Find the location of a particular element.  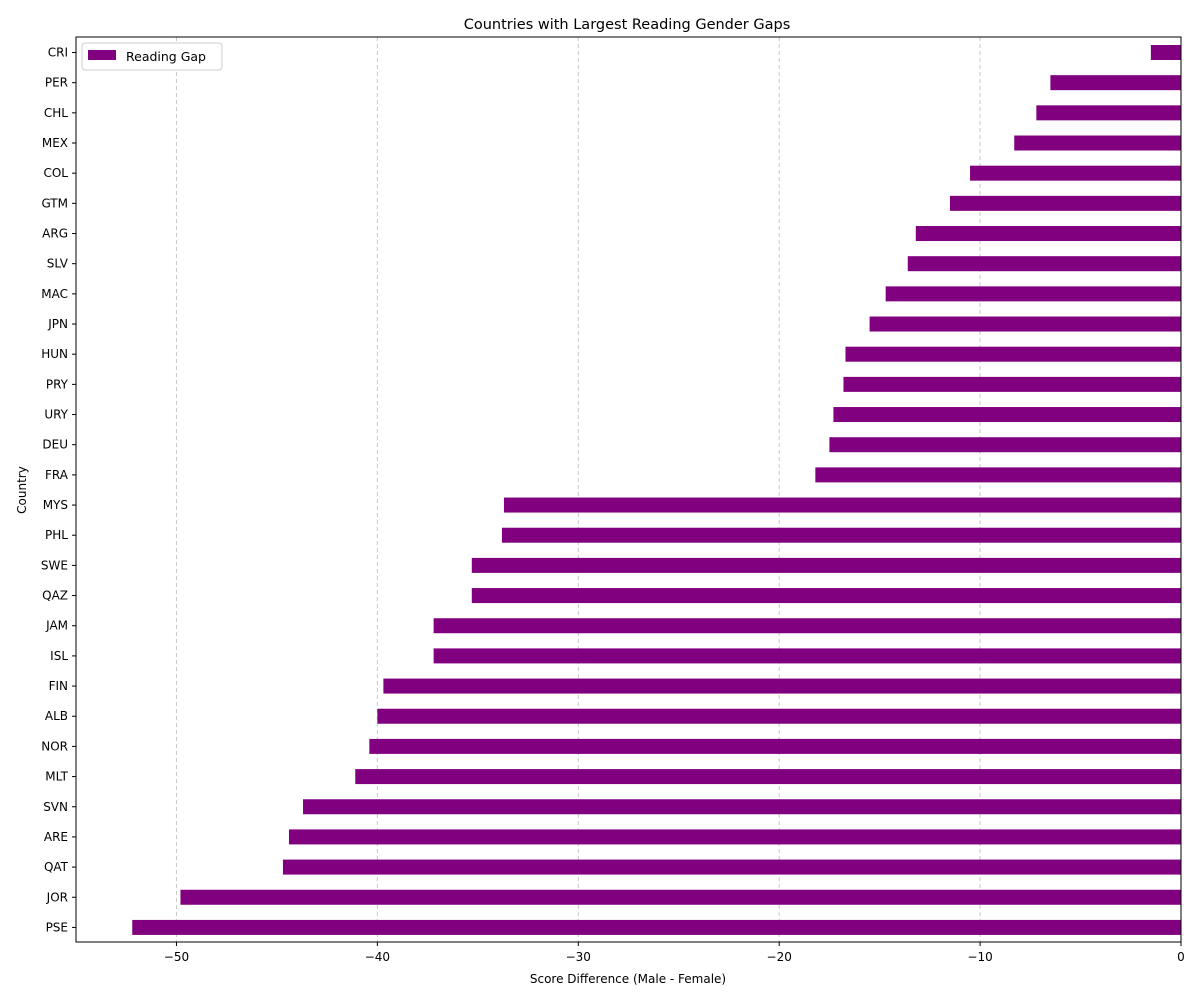

bar-mex is located at coordinates (1097, 143).